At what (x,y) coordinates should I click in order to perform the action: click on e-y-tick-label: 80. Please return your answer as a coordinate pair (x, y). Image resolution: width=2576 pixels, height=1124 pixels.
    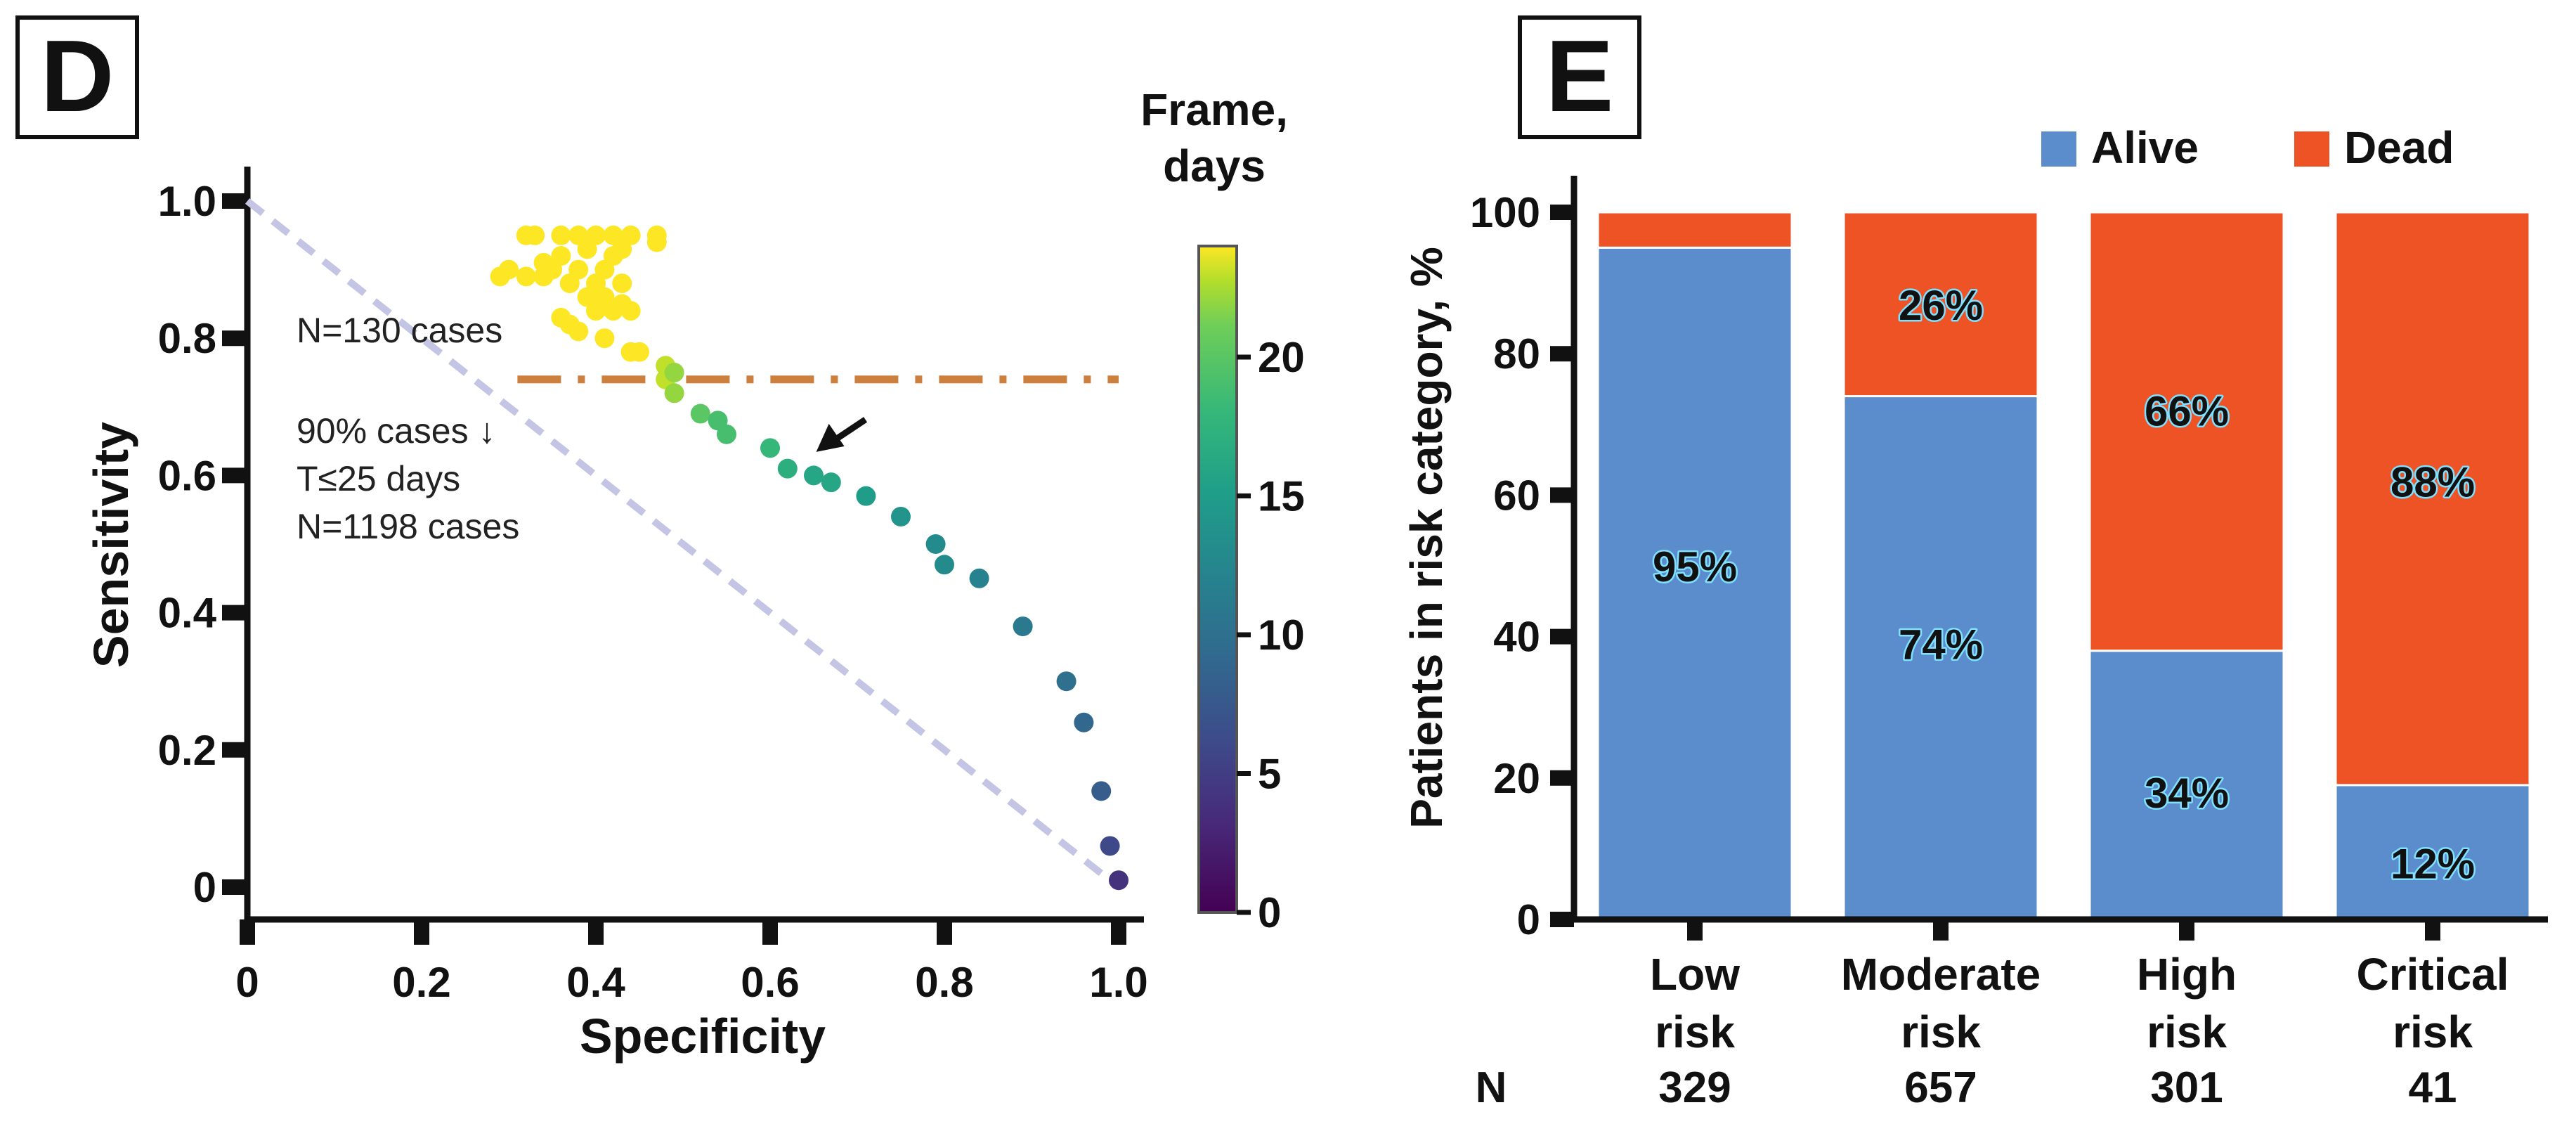
    Looking at the image, I should click on (1516, 353).